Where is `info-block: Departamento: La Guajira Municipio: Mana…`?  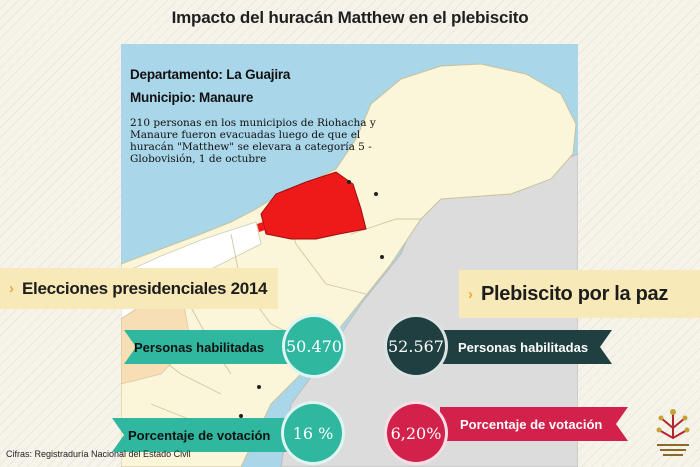 info-block: Departamento: La Guajira Municipio: Mana… is located at coordinates (280, 116).